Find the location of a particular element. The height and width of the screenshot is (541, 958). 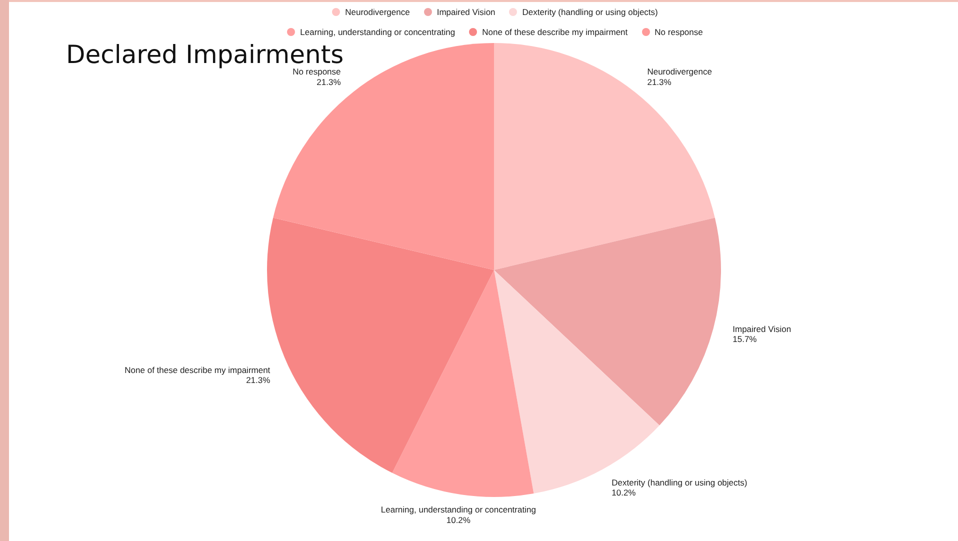

slice-label: No response is located at coordinates (317, 71).